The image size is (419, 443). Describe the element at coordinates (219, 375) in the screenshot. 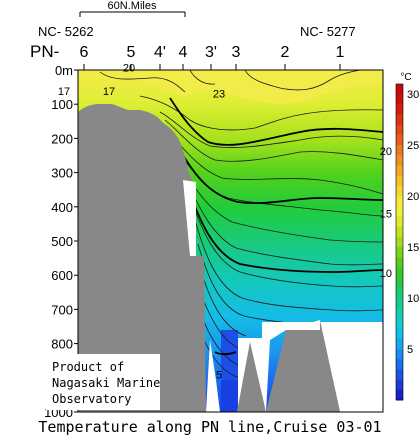

I see `contour-label: 5` at that location.